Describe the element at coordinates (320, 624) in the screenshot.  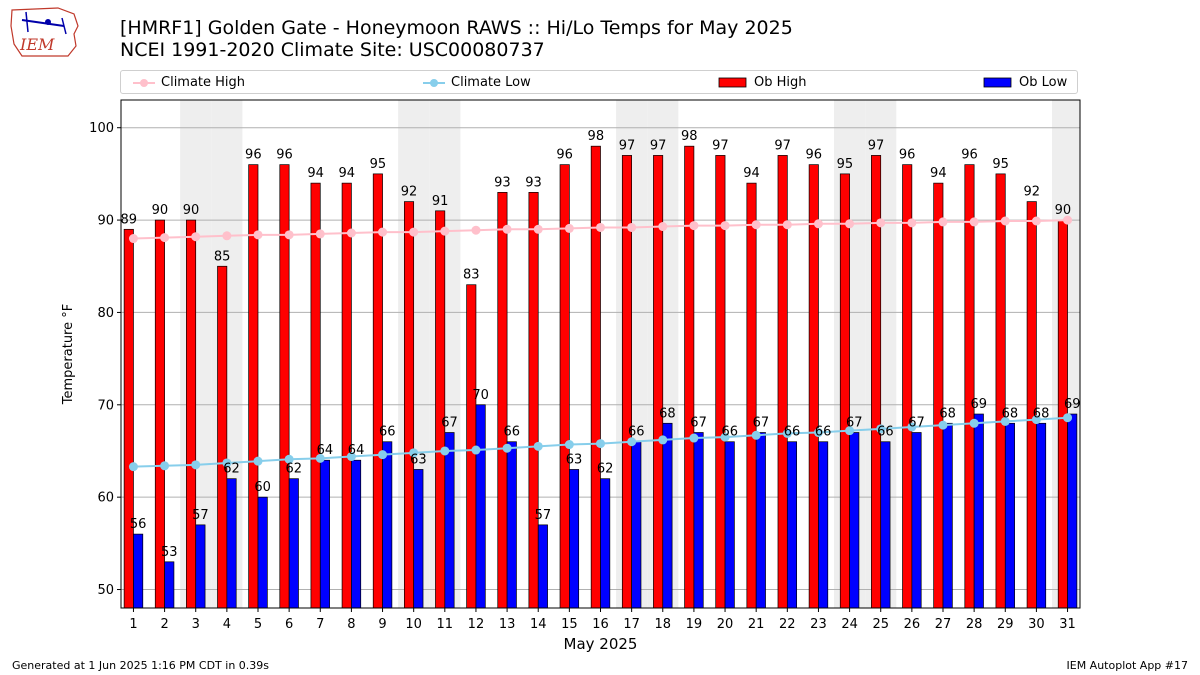
I see `x-tick-label: 7` at that location.